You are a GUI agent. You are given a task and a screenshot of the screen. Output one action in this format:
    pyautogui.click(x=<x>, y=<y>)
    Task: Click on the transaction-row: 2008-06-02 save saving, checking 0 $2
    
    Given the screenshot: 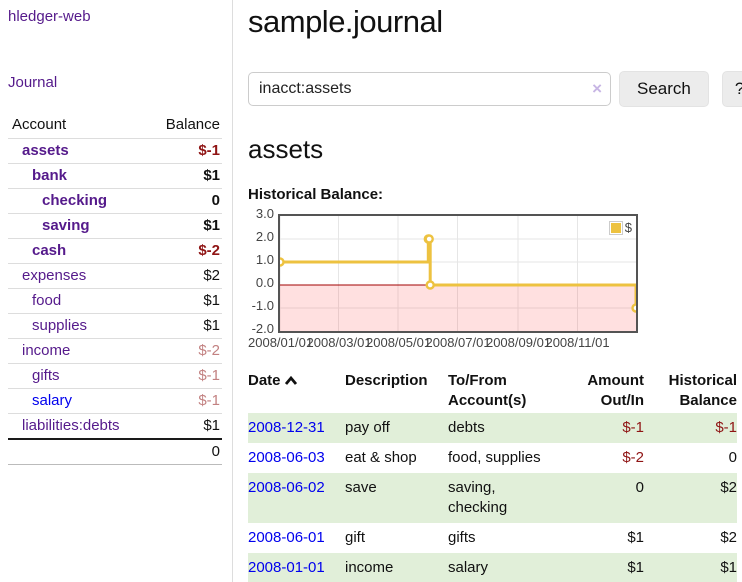 What is the action you would take?
    pyautogui.click(x=492, y=498)
    